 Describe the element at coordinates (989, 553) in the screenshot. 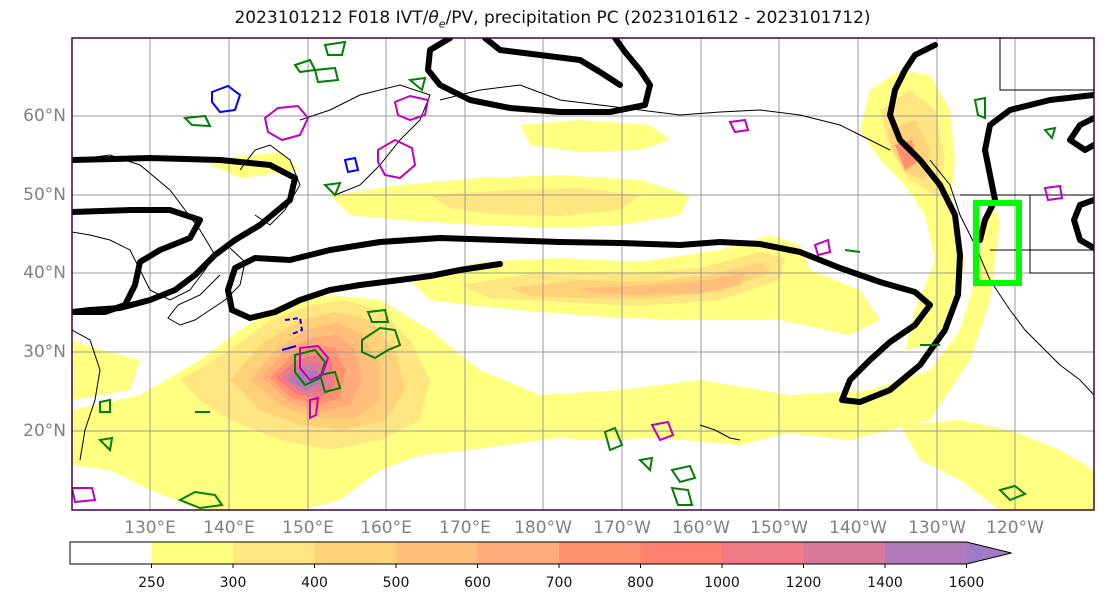

I see `colorbar-extend-arrow` at that location.